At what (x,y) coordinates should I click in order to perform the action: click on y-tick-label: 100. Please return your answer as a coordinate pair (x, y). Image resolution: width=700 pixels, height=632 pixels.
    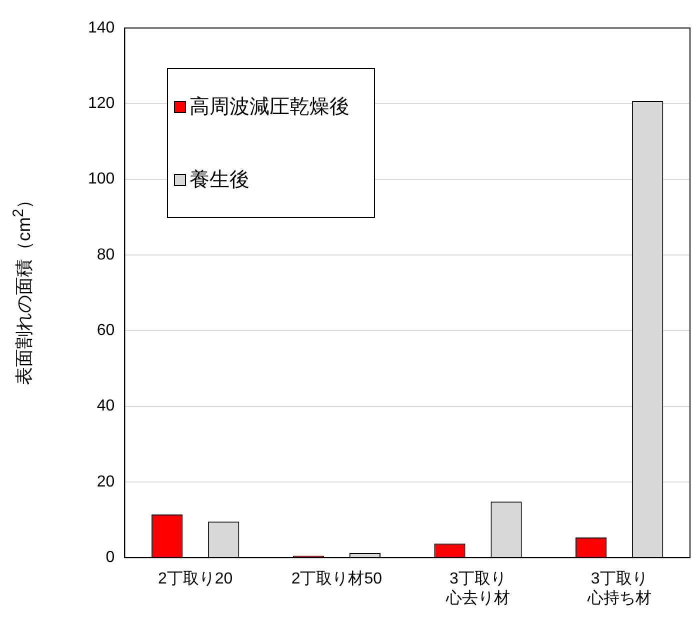
    Looking at the image, I should click on (101, 179).